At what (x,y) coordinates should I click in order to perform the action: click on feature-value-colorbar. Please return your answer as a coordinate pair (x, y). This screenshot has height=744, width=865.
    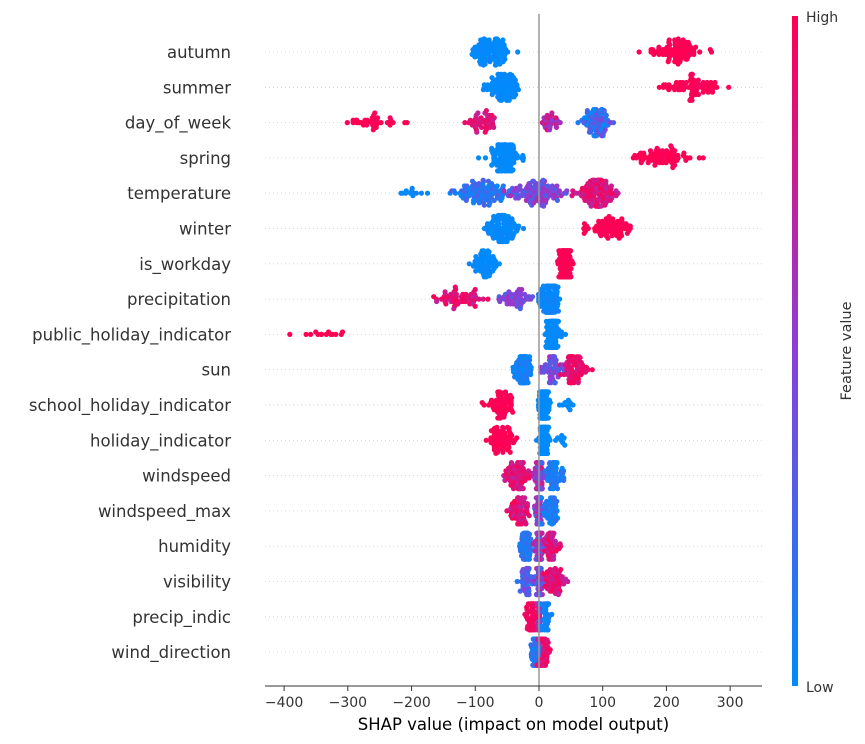
    Looking at the image, I should click on (795, 351).